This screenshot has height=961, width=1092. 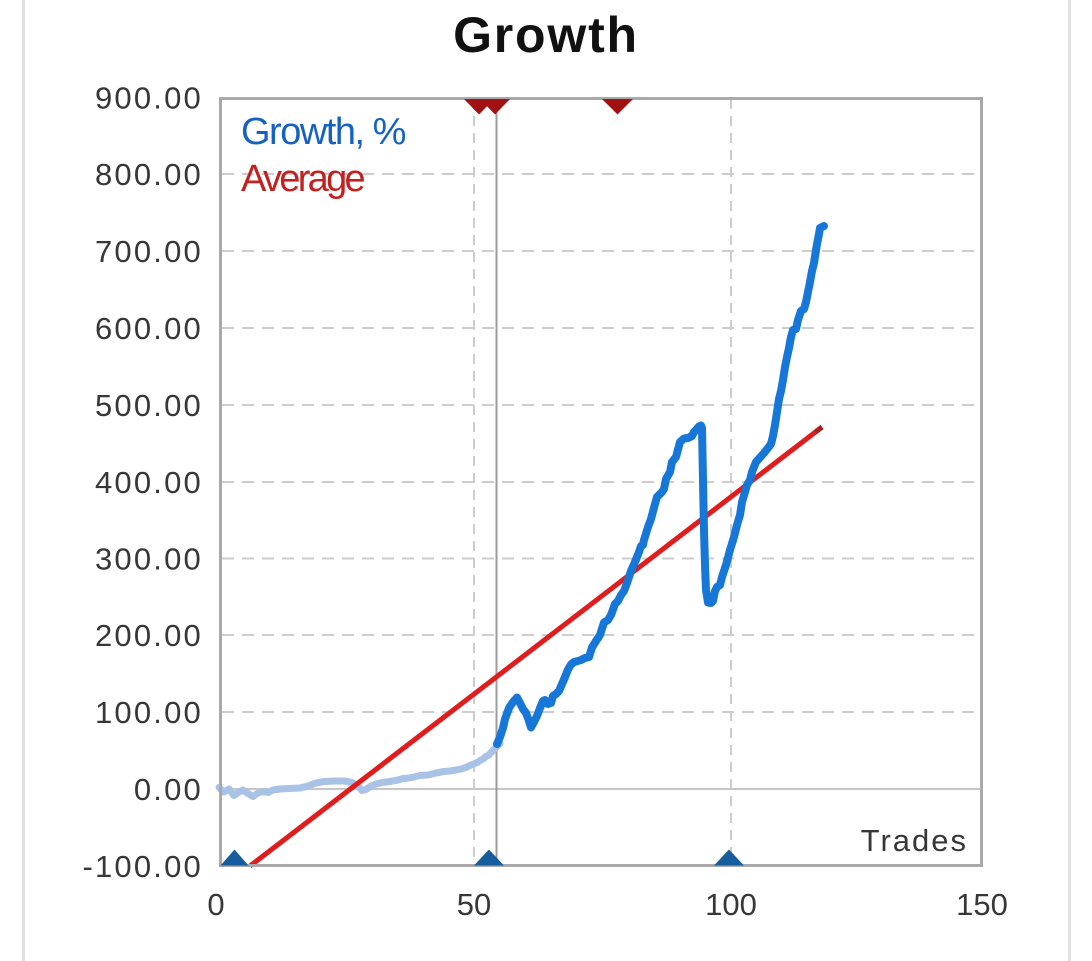 I want to click on svg-text: 500.00, so click(x=149, y=405).